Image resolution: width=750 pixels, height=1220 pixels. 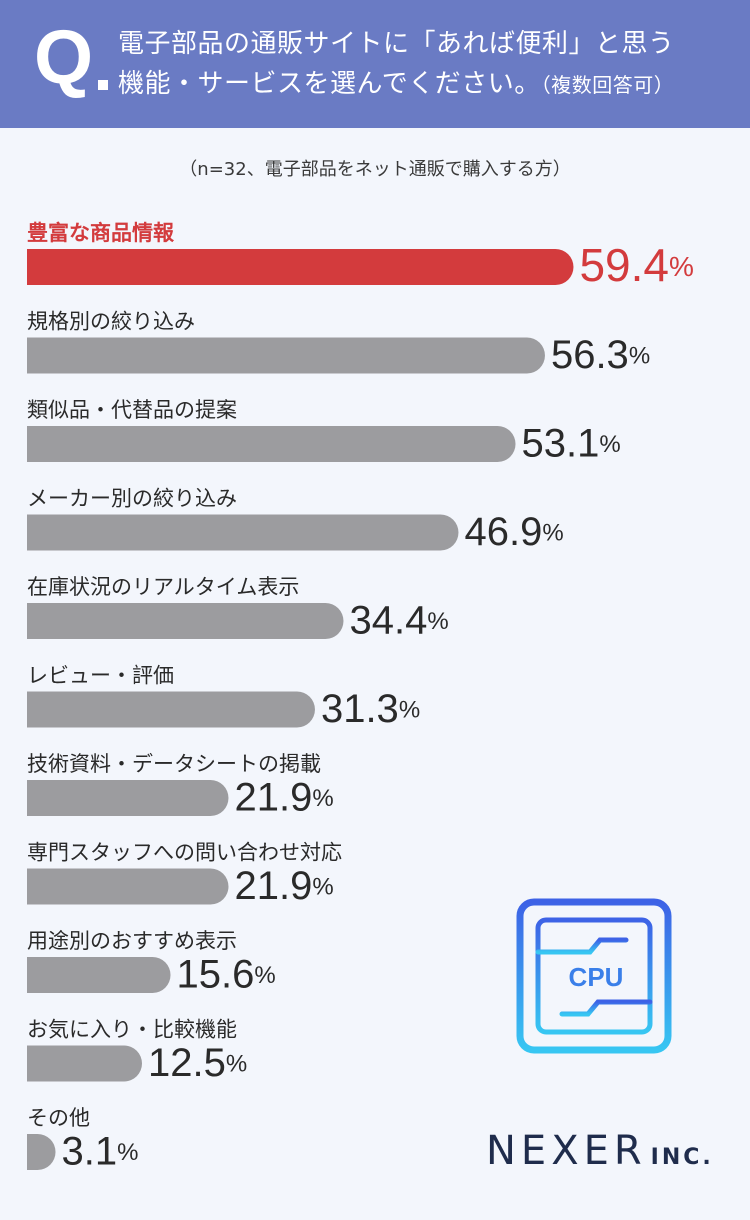 What do you see at coordinates (132, 941) in the screenshot?
I see `category-label: 用途別のおすすめ表示` at bounding box center [132, 941].